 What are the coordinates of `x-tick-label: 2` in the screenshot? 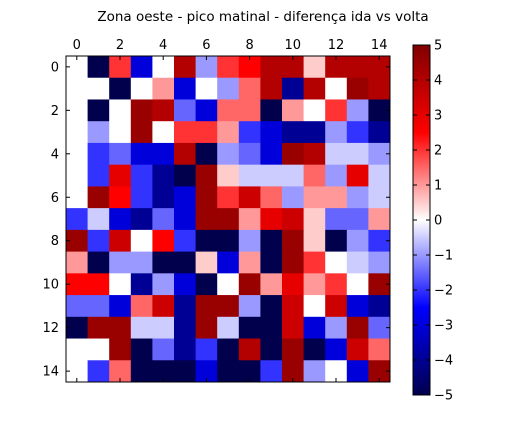 It's located at (120, 45).